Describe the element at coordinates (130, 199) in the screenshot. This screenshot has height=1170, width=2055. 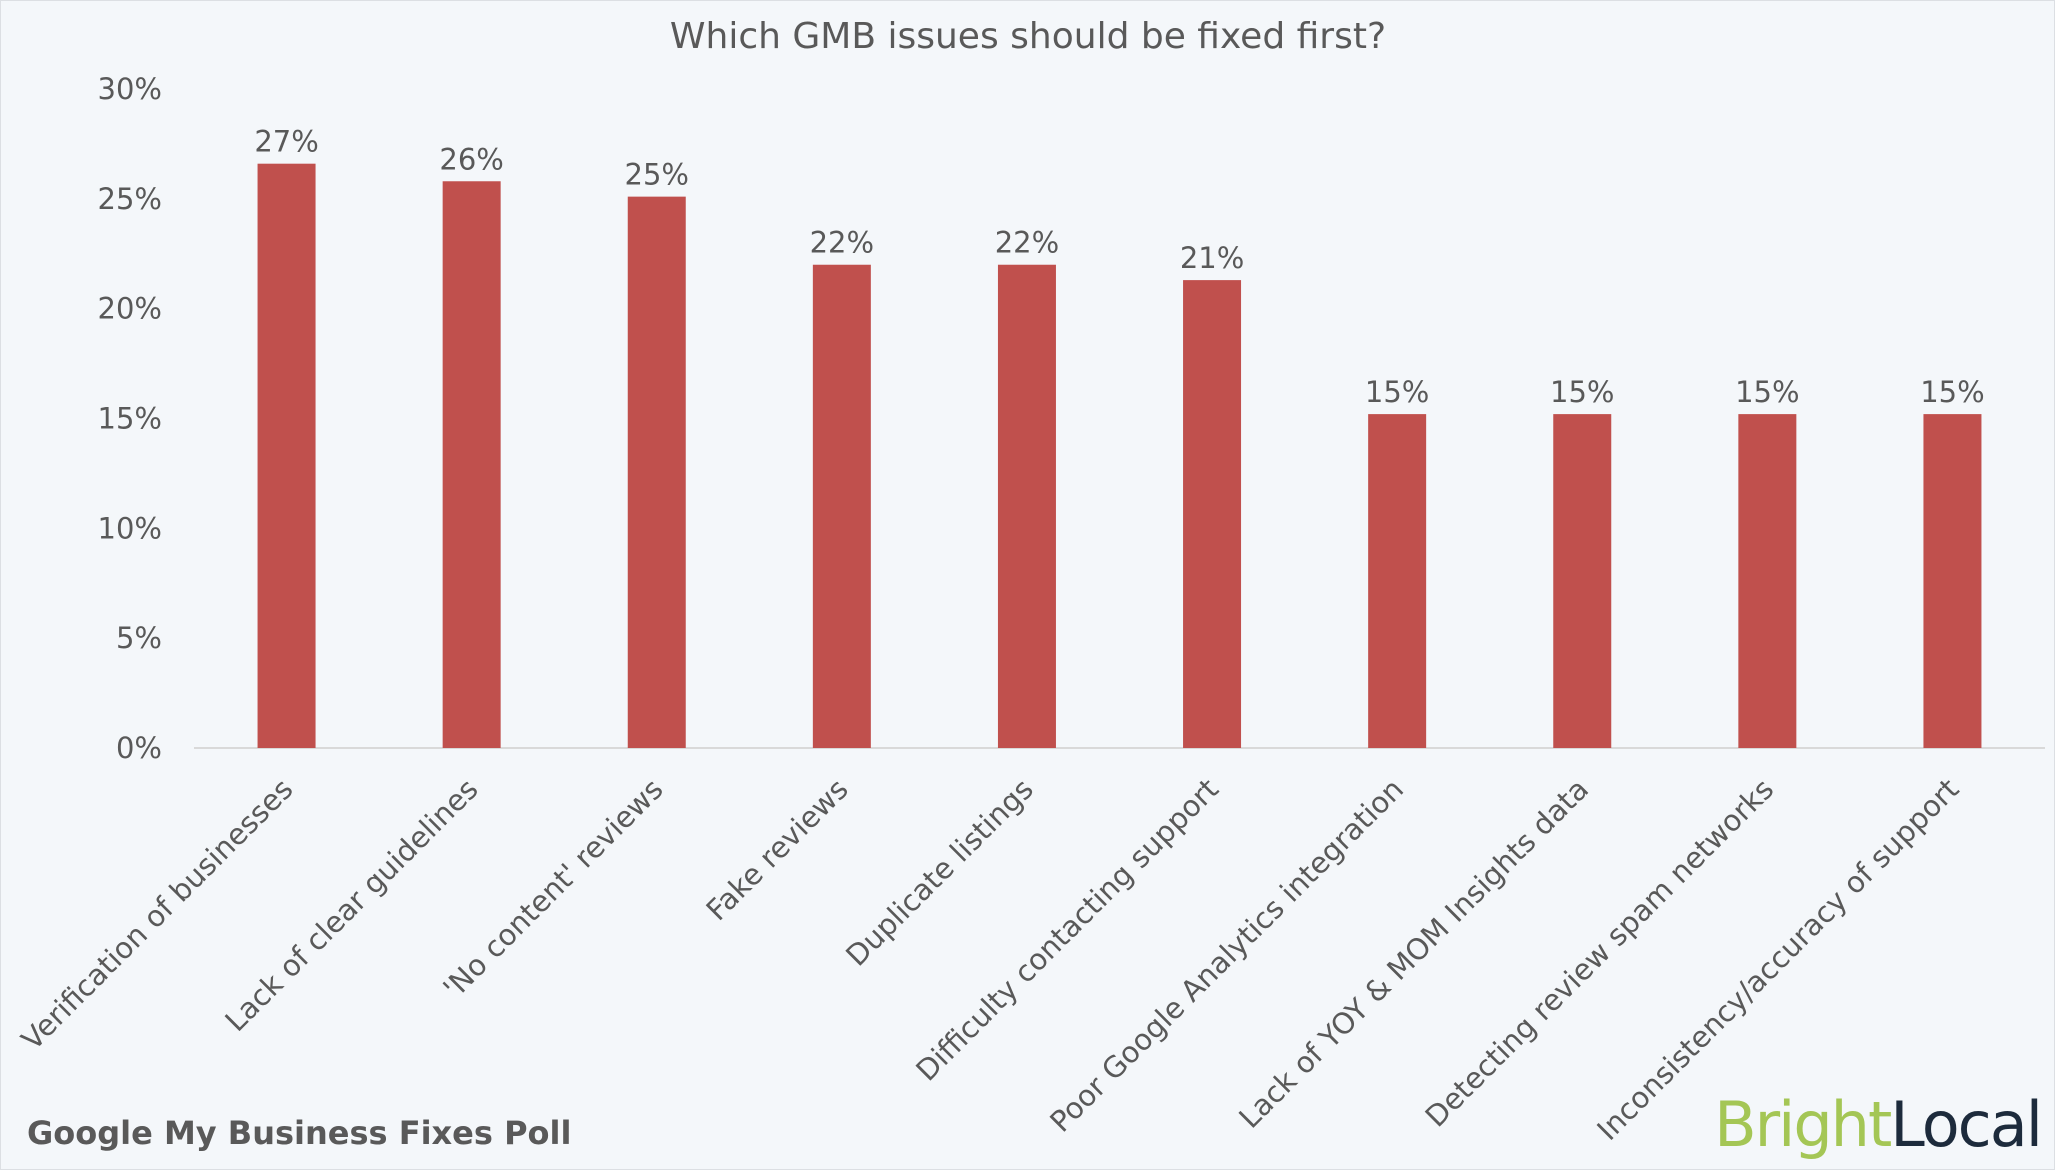
I see `y-tick-label: 25%` at that location.